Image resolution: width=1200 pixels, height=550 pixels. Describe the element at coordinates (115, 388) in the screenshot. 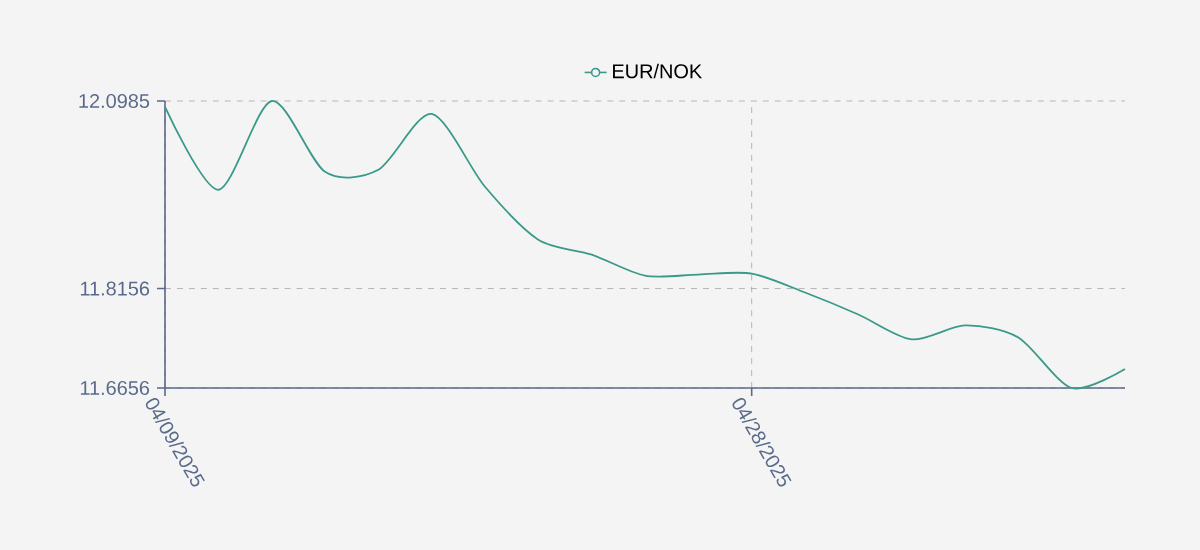

I see `y-tick-label: 11.6656` at that location.